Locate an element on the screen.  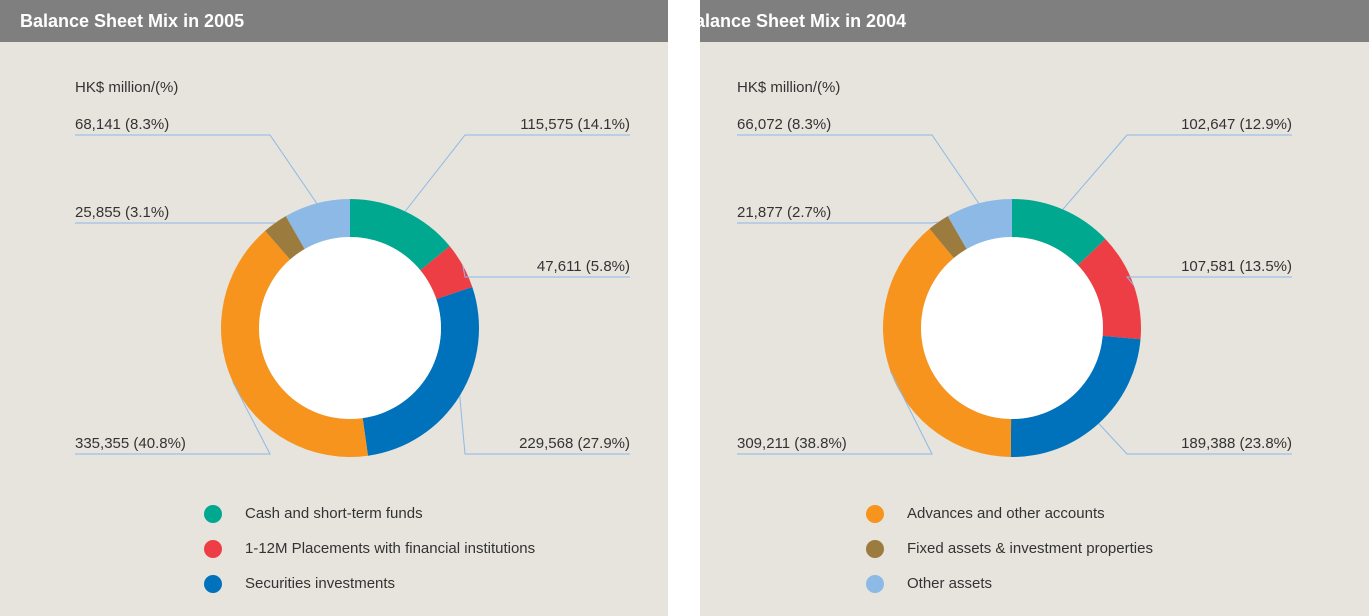
data-label: 107,581 (13.5%) is located at coordinates (1236, 266).